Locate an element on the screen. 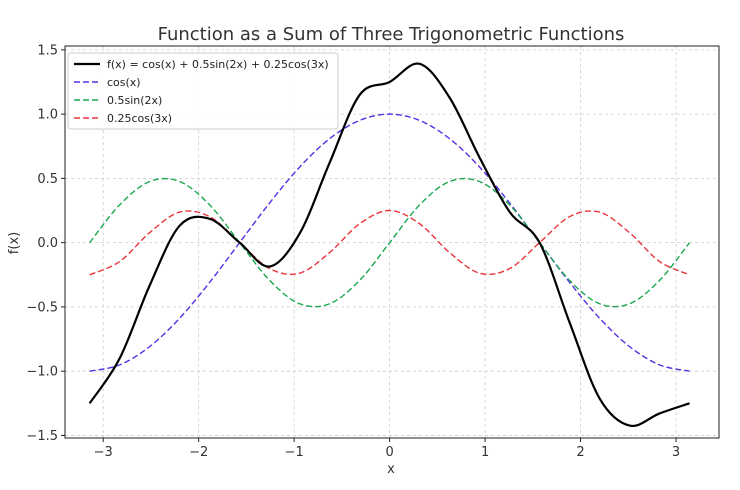 Image resolution: width=740 pixels, height=490 pixels. series-cos3x-line is located at coordinates (389, 242).